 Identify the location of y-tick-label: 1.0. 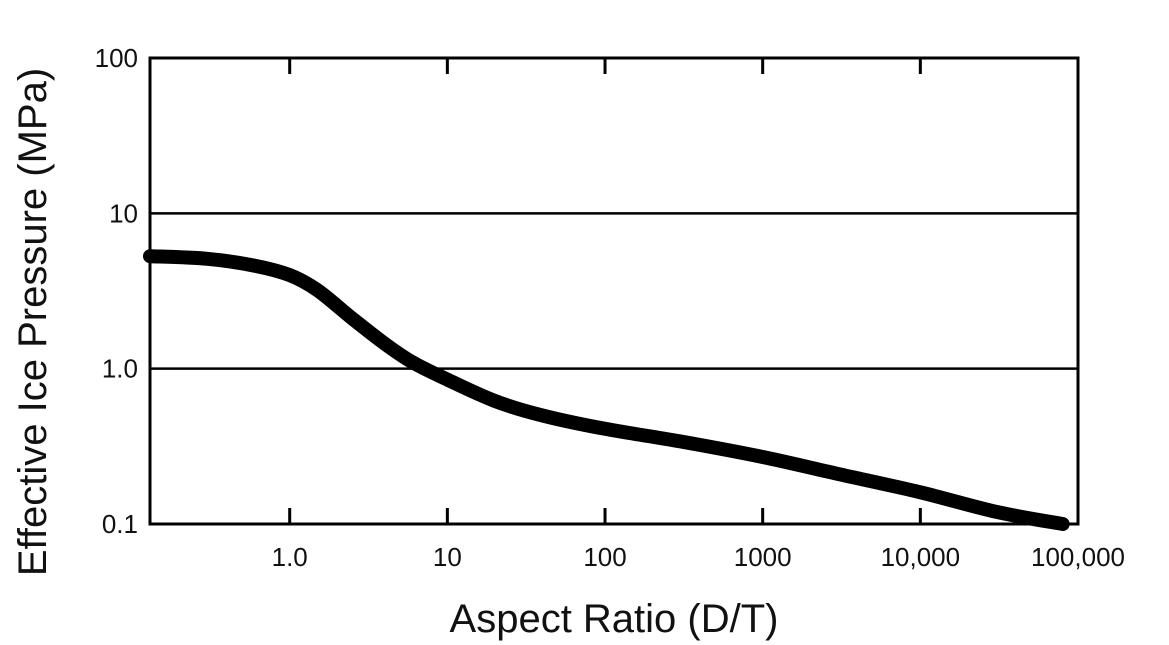
(120, 369).